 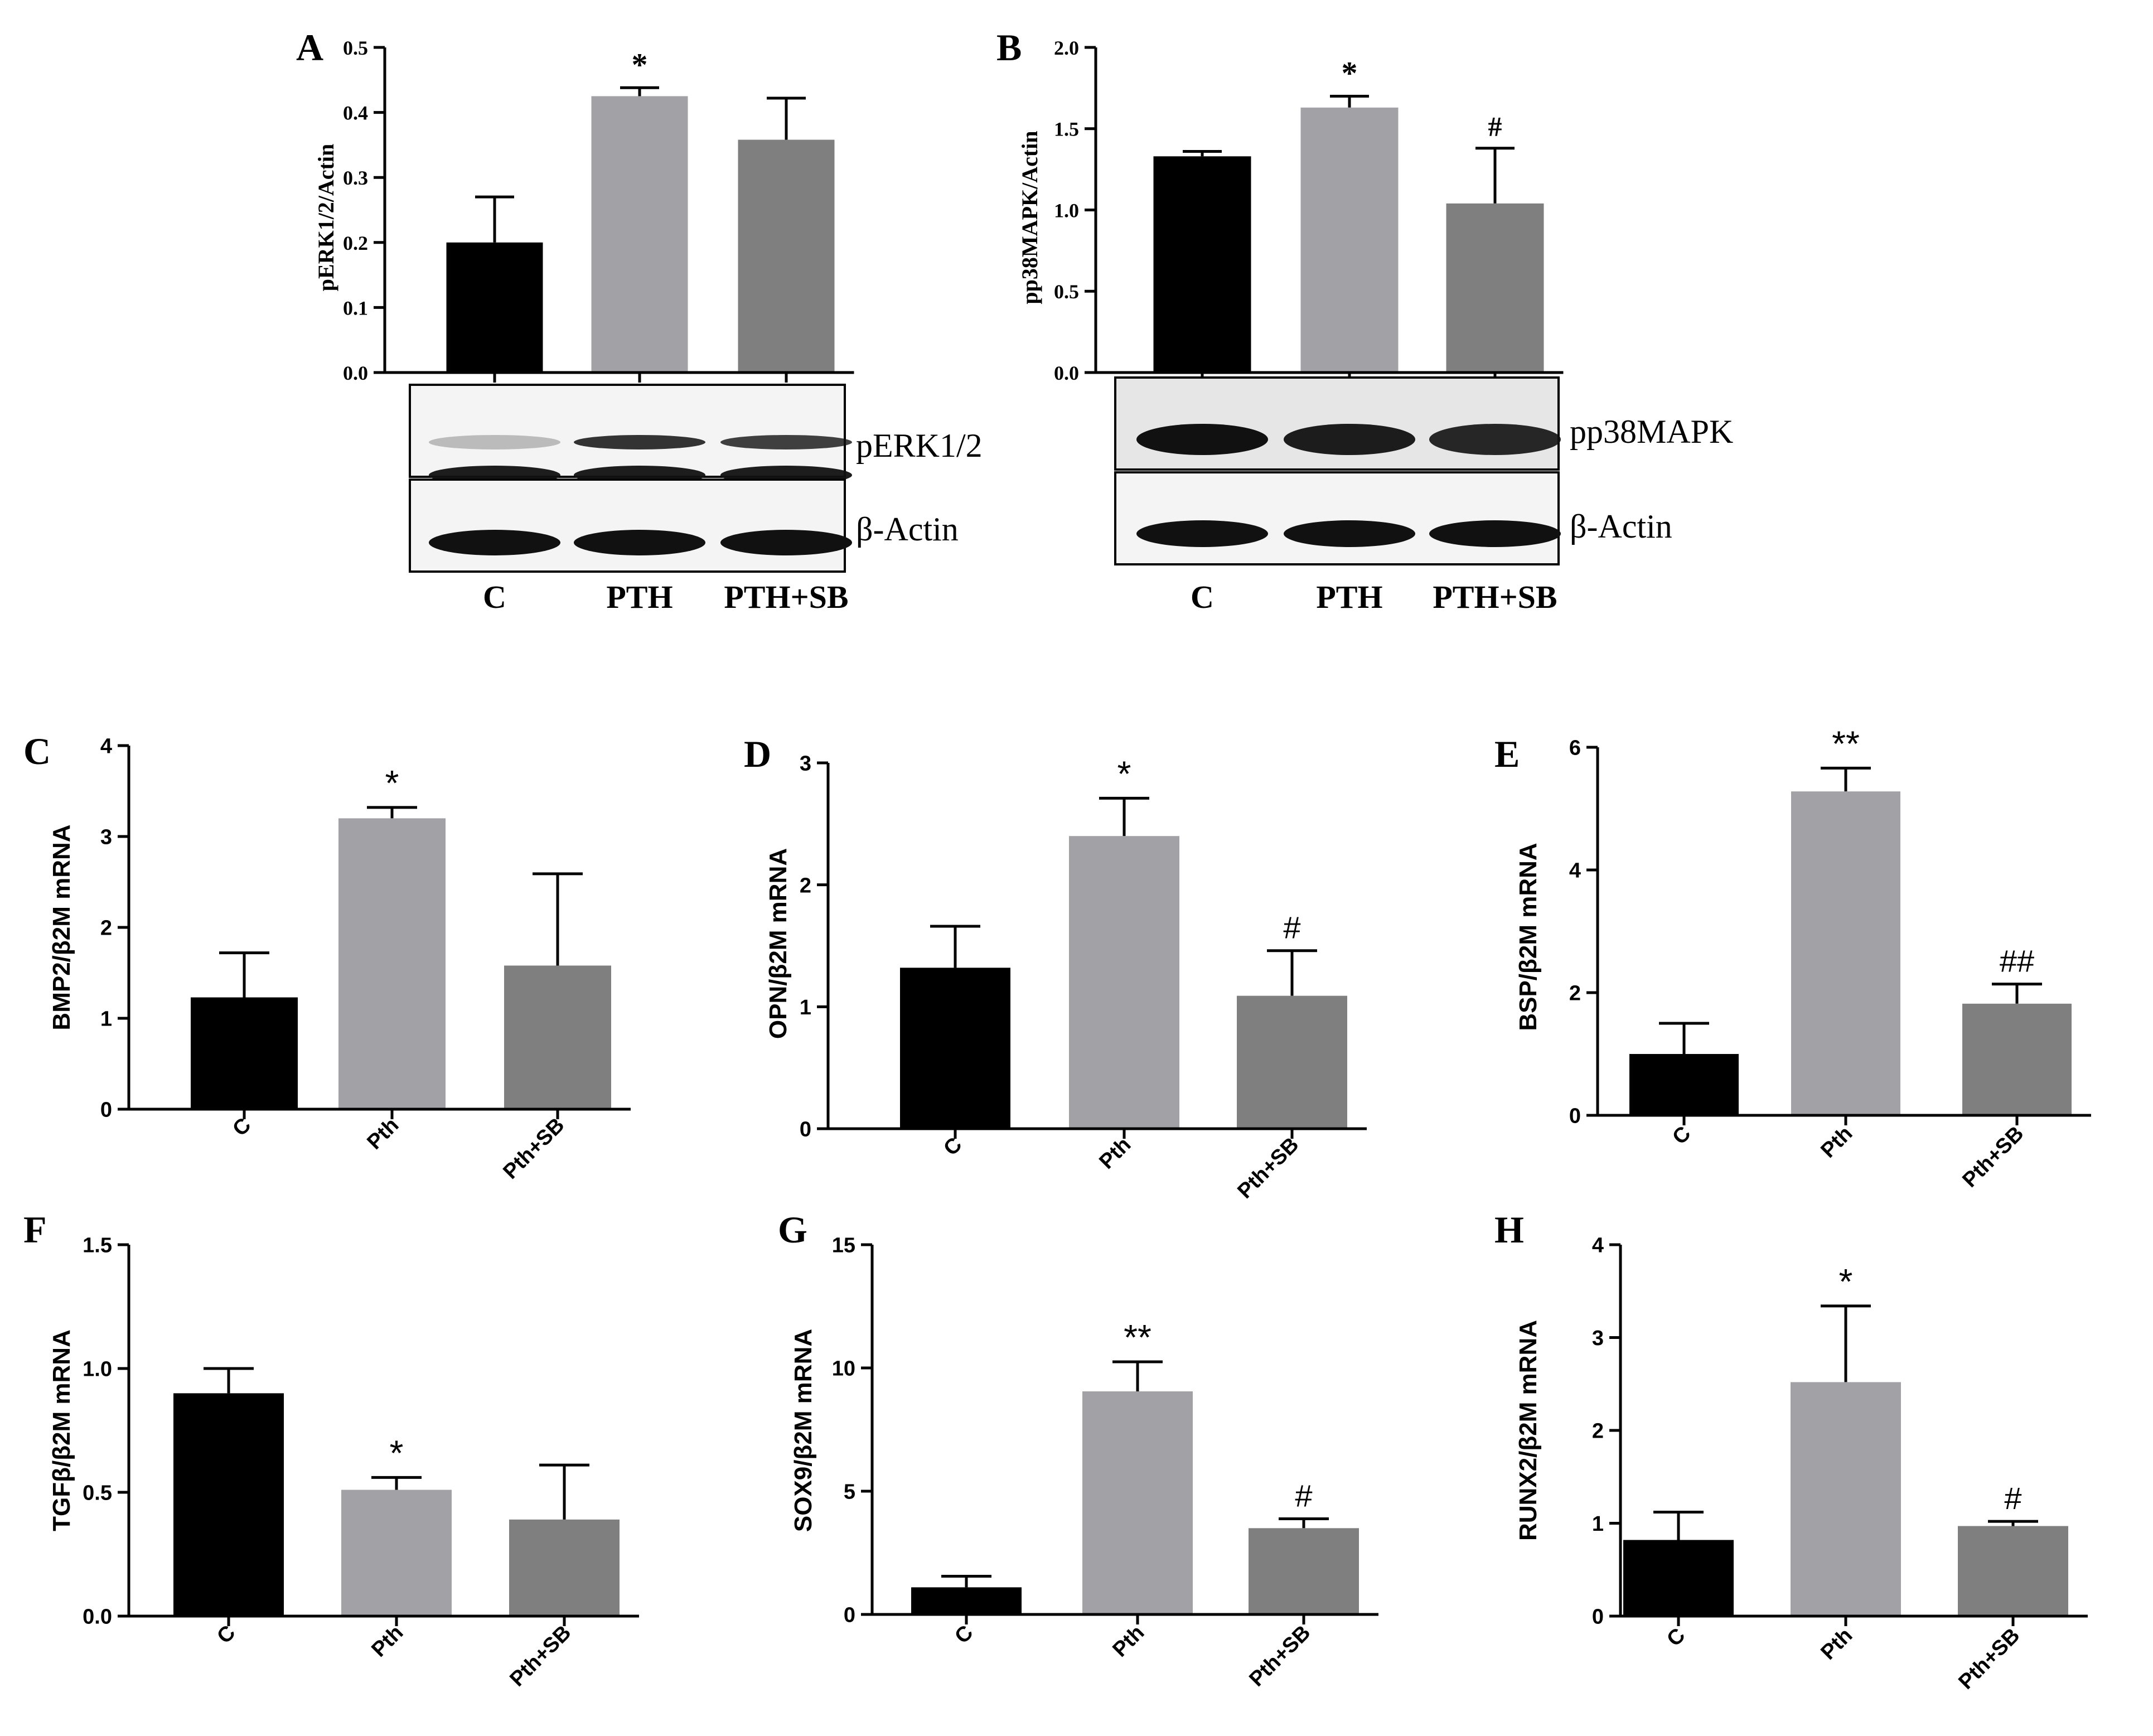 I want to click on significance-label: ##, so click(x=2017, y=962).